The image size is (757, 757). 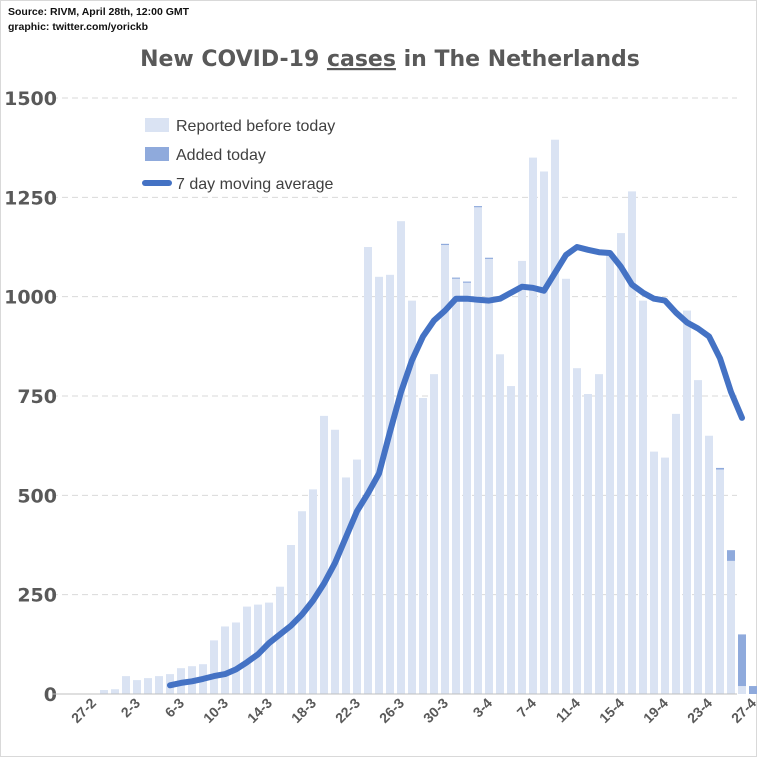 I want to click on x-tick-30-3: 30-3, so click(x=435, y=710).